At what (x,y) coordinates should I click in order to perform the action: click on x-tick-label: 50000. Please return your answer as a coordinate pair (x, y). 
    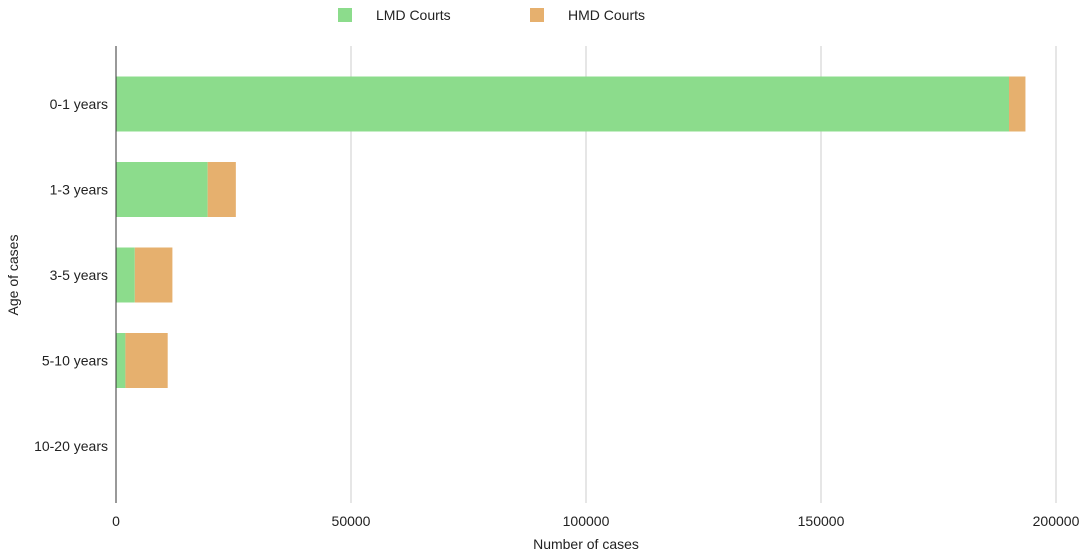
    Looking at the image, I should click on (351, 521).